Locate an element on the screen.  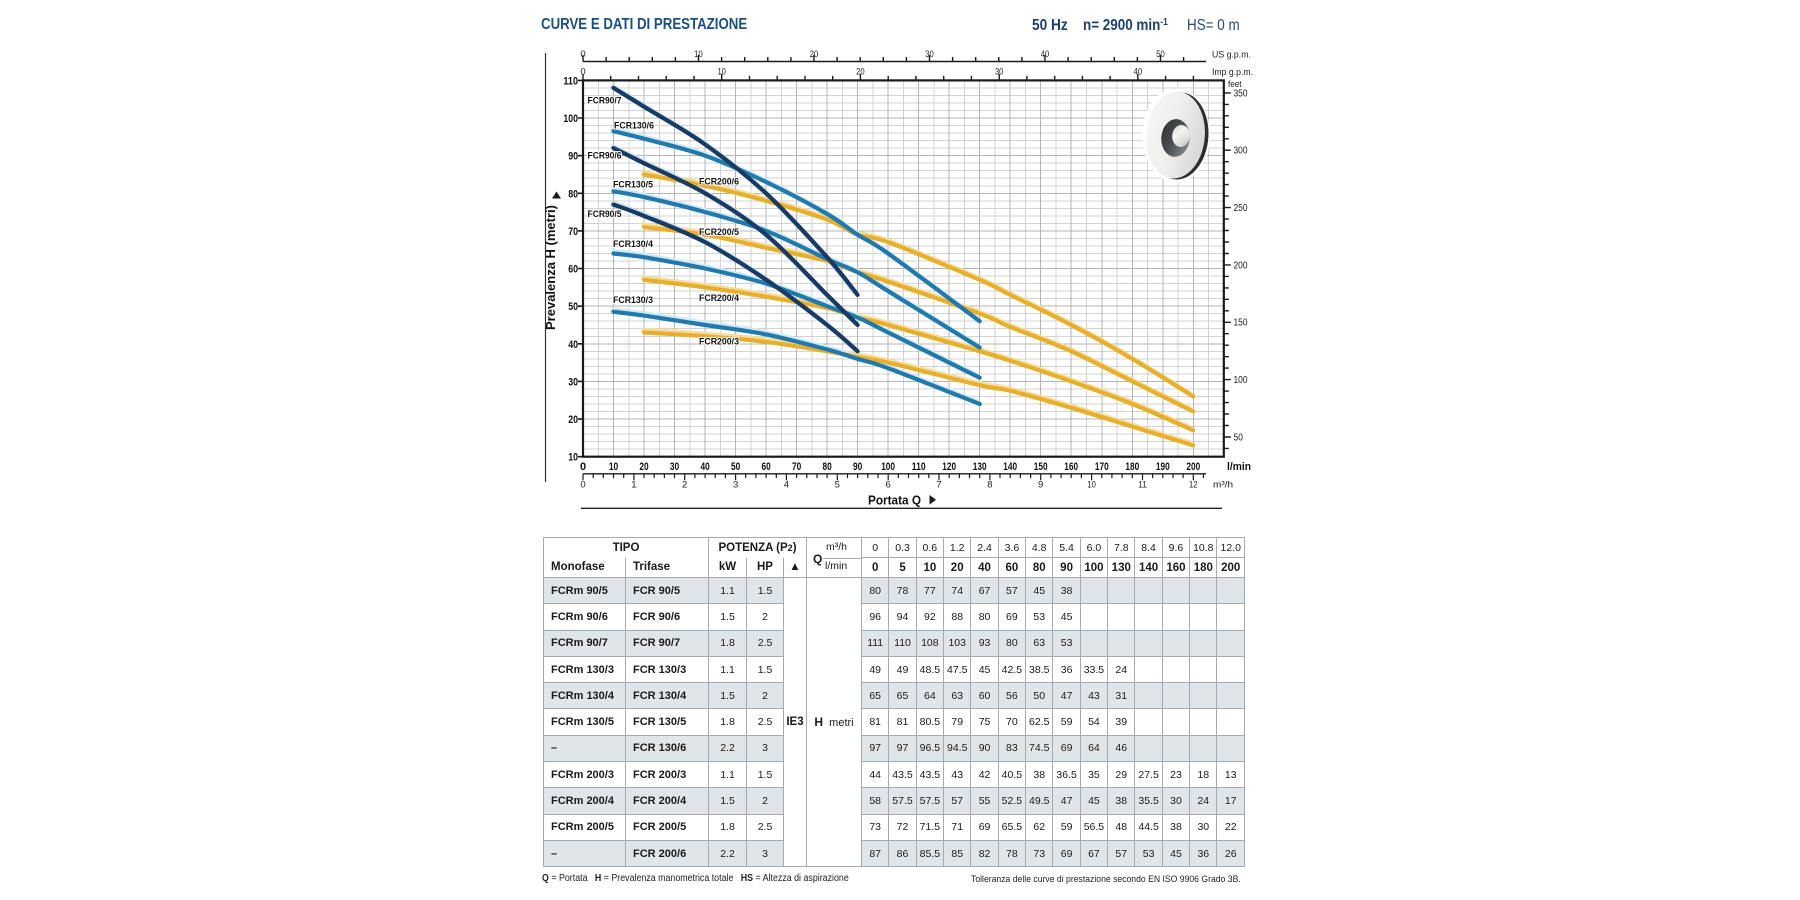
svg-text: 2 is located at coordinates (684, 485).